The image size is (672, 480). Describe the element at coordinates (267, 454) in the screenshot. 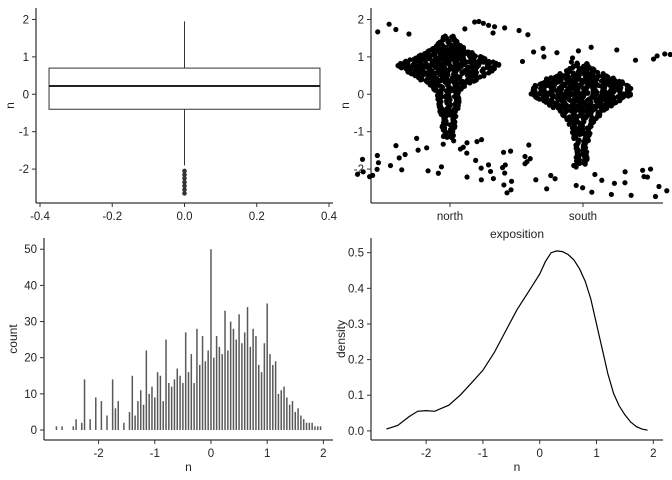

I see `x-tick-label: 1` at that location.